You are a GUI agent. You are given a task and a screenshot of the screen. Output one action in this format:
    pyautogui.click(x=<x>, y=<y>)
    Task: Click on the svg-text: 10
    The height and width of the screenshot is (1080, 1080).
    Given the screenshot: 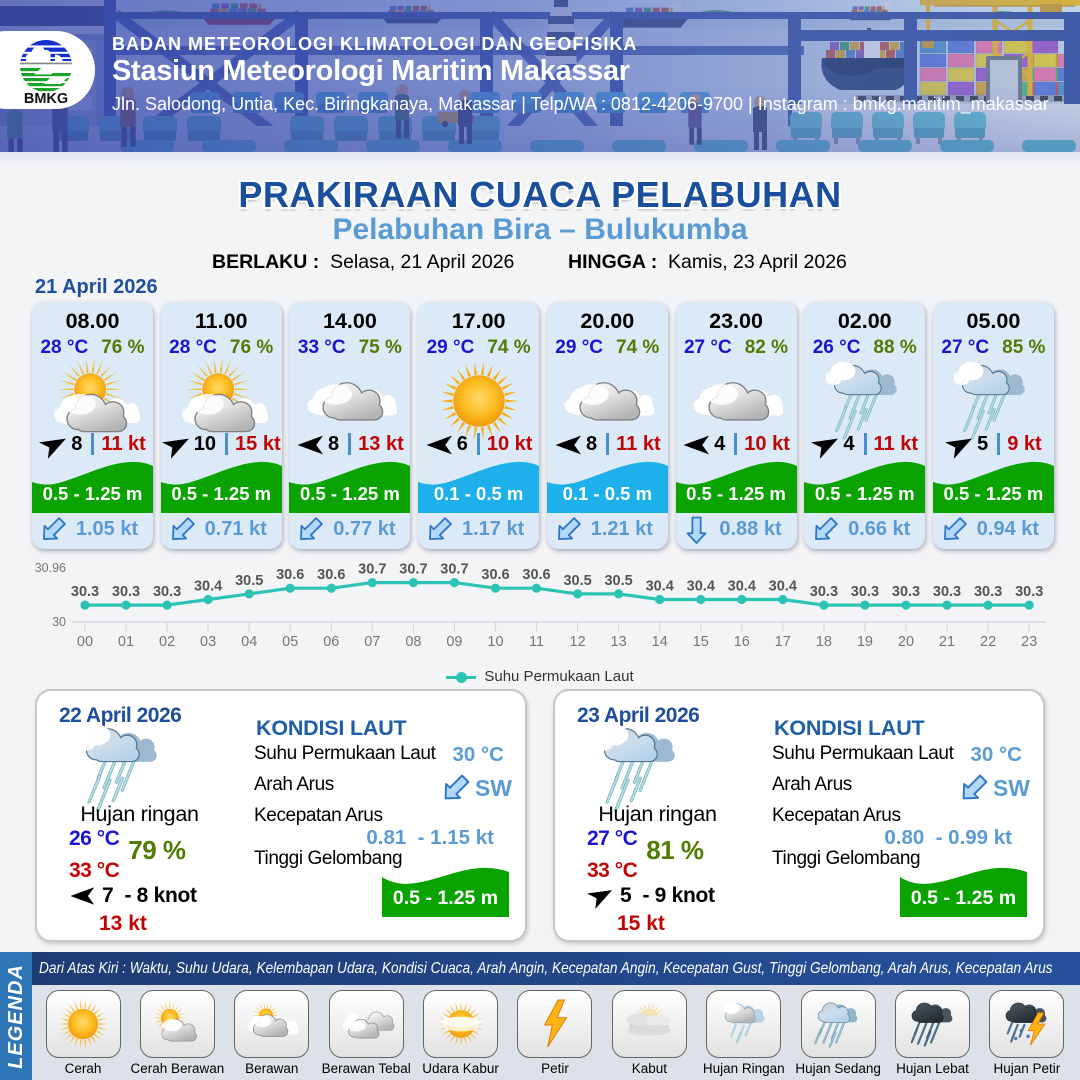 What is the action you would take?
    pyautogui.click(x=495, y=642)
    